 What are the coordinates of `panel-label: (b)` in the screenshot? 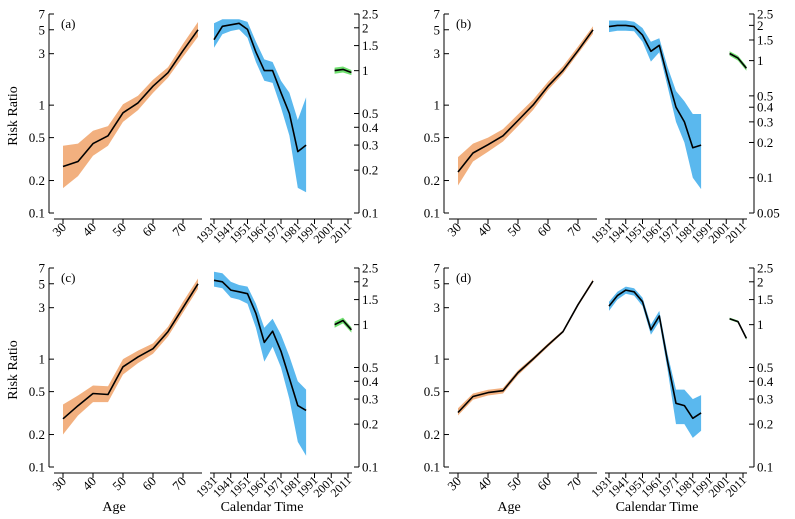 It's located at (463, 23).